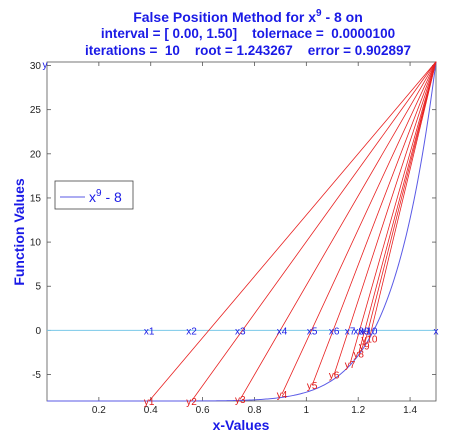 The image size is (474, 439). Describe the element at coordinates (282, 331) in the screenshot. I see `root-estimate-label: x4` at that location.